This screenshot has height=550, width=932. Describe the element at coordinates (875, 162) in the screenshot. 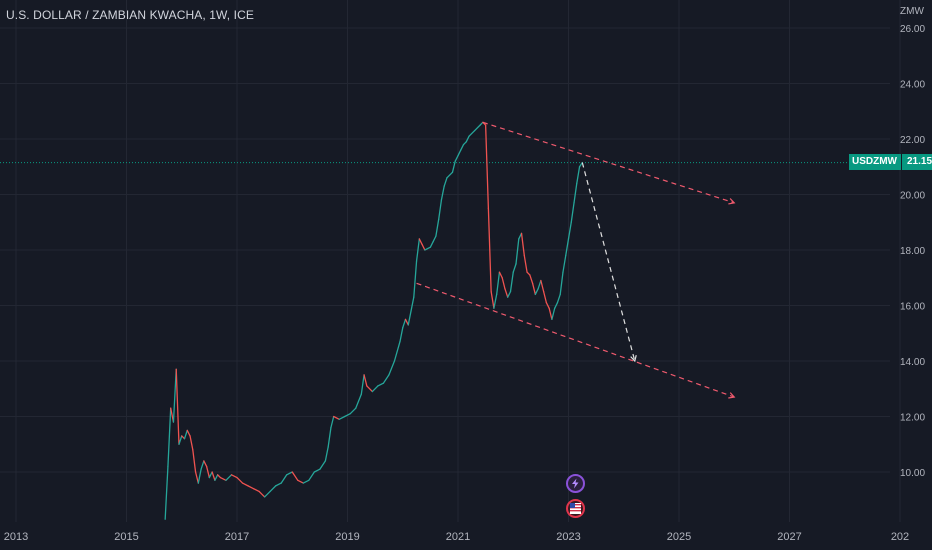

I see `price-tag-symbol: USDZMW` at that location.